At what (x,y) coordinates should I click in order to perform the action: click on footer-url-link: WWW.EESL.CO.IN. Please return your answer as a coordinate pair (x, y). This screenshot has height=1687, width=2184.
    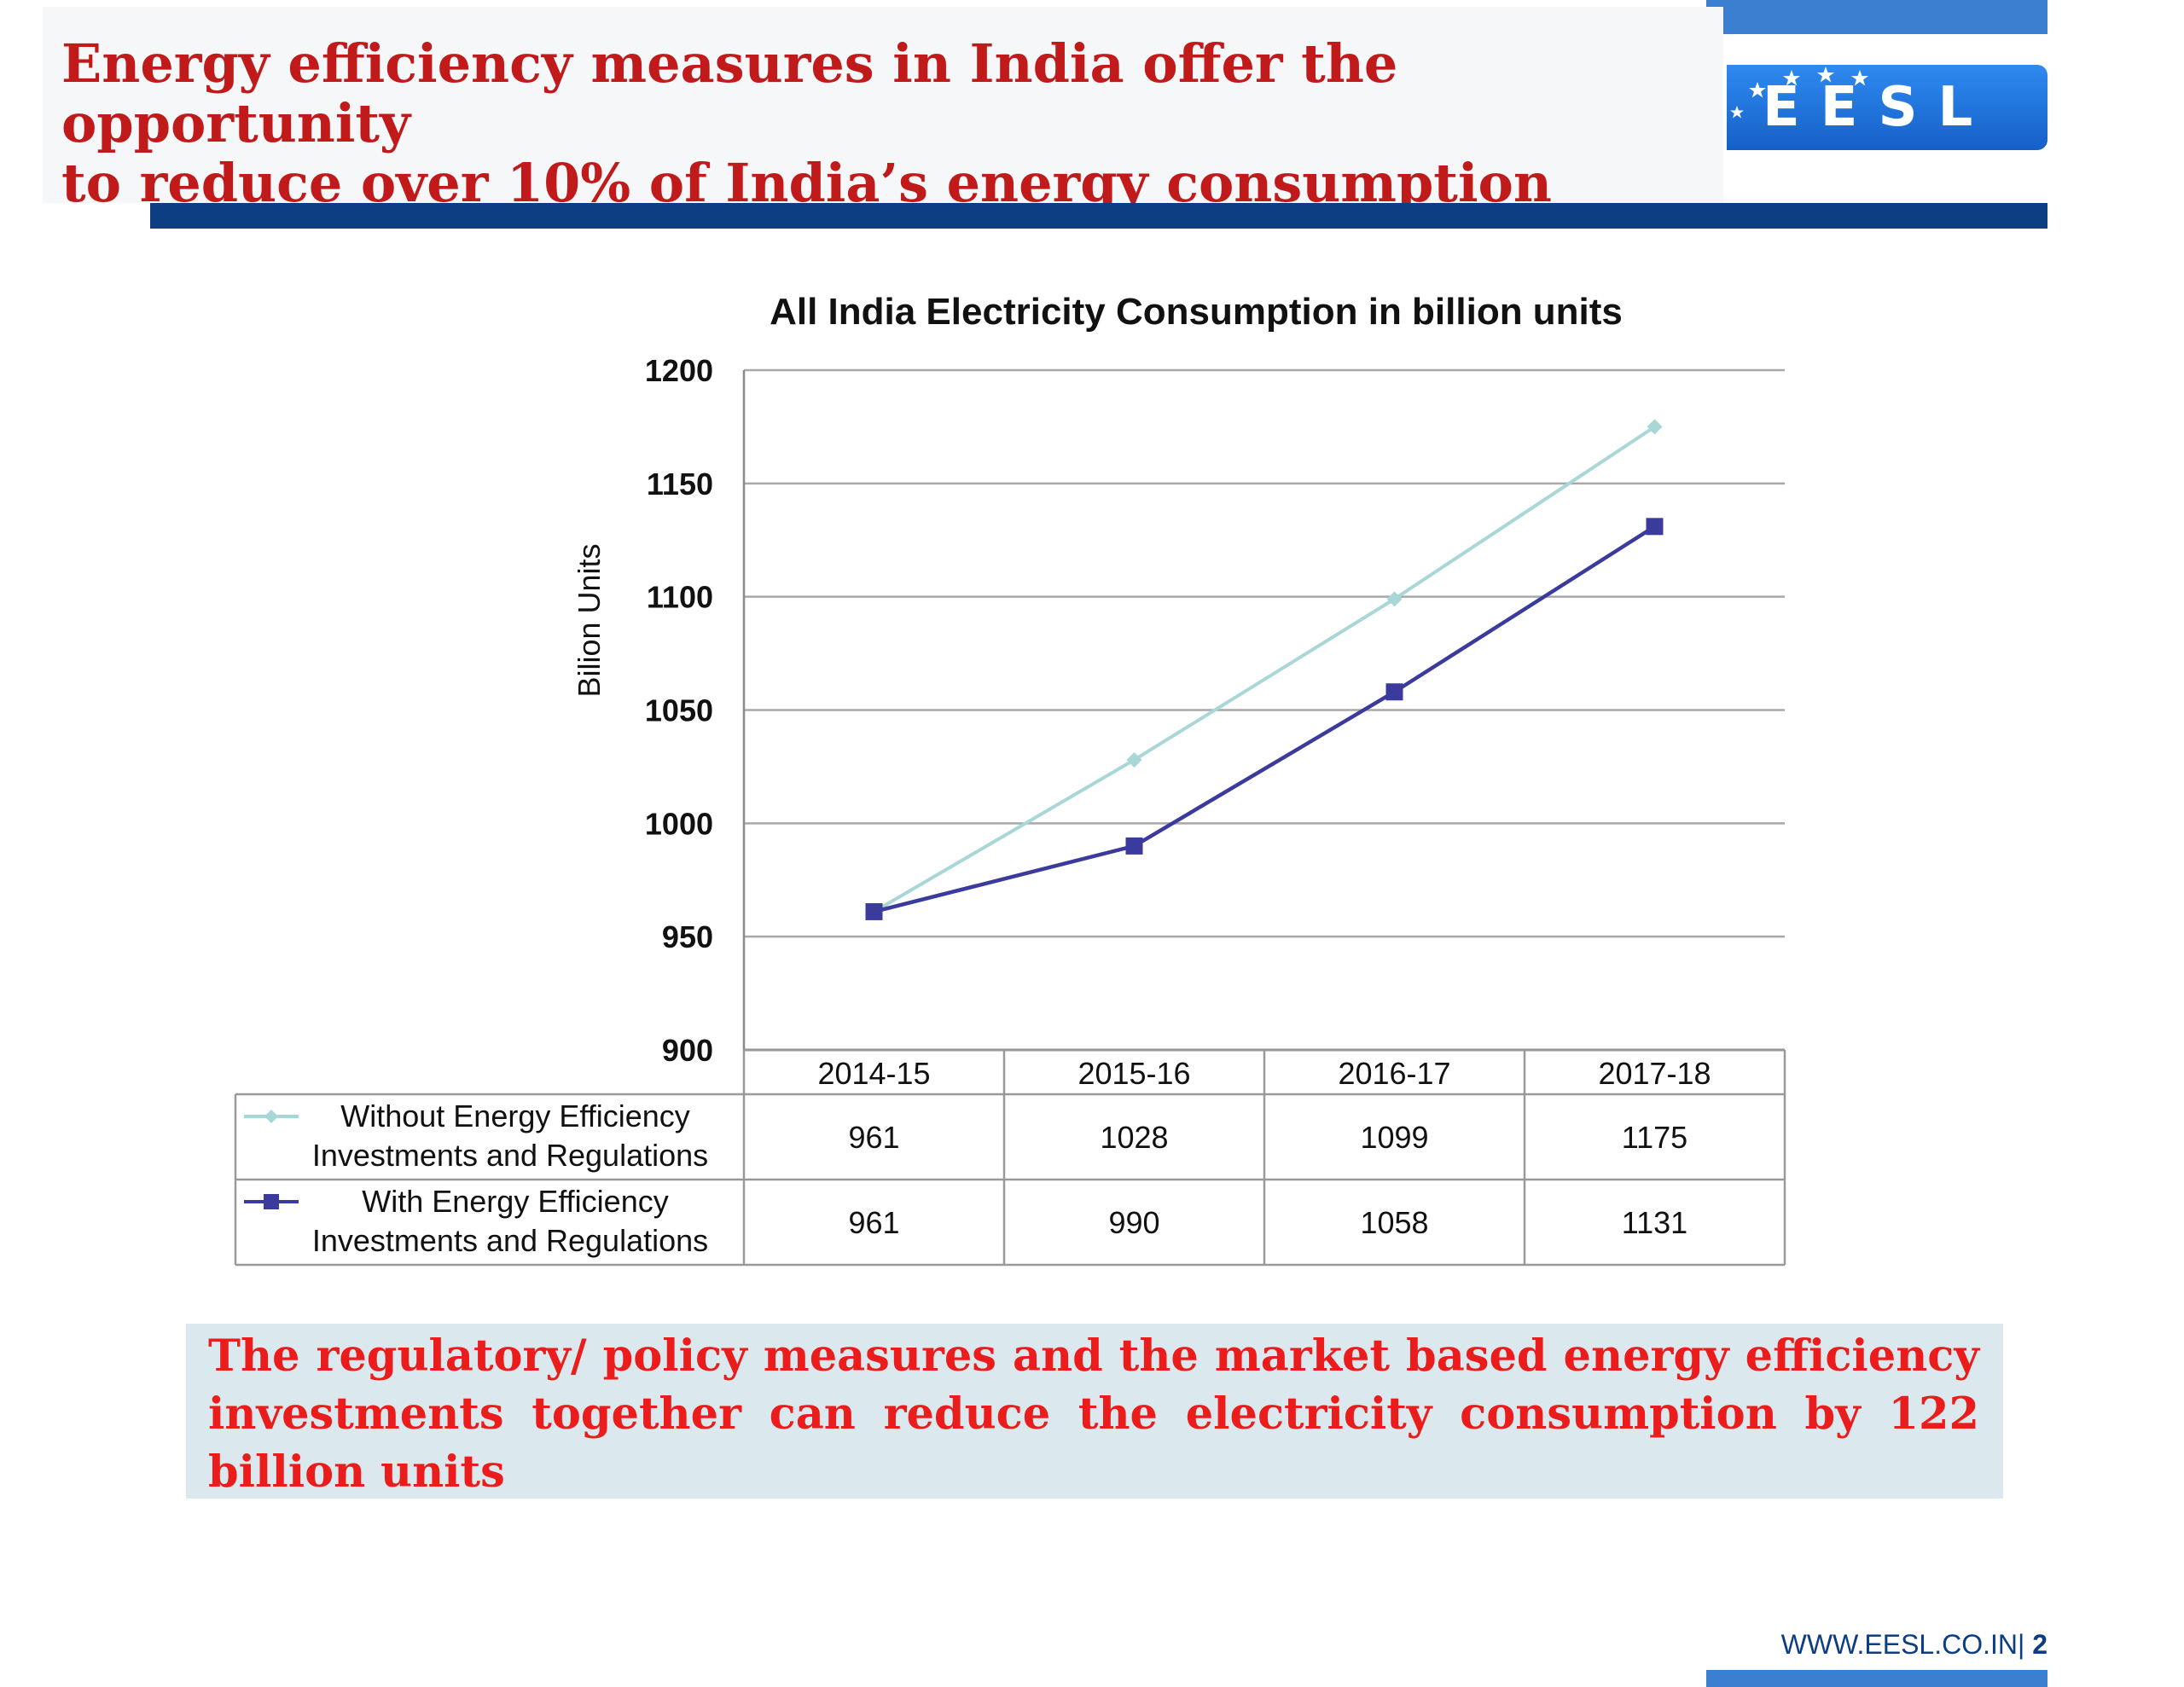
    Looking at the image, I should click on (1899, 1645).